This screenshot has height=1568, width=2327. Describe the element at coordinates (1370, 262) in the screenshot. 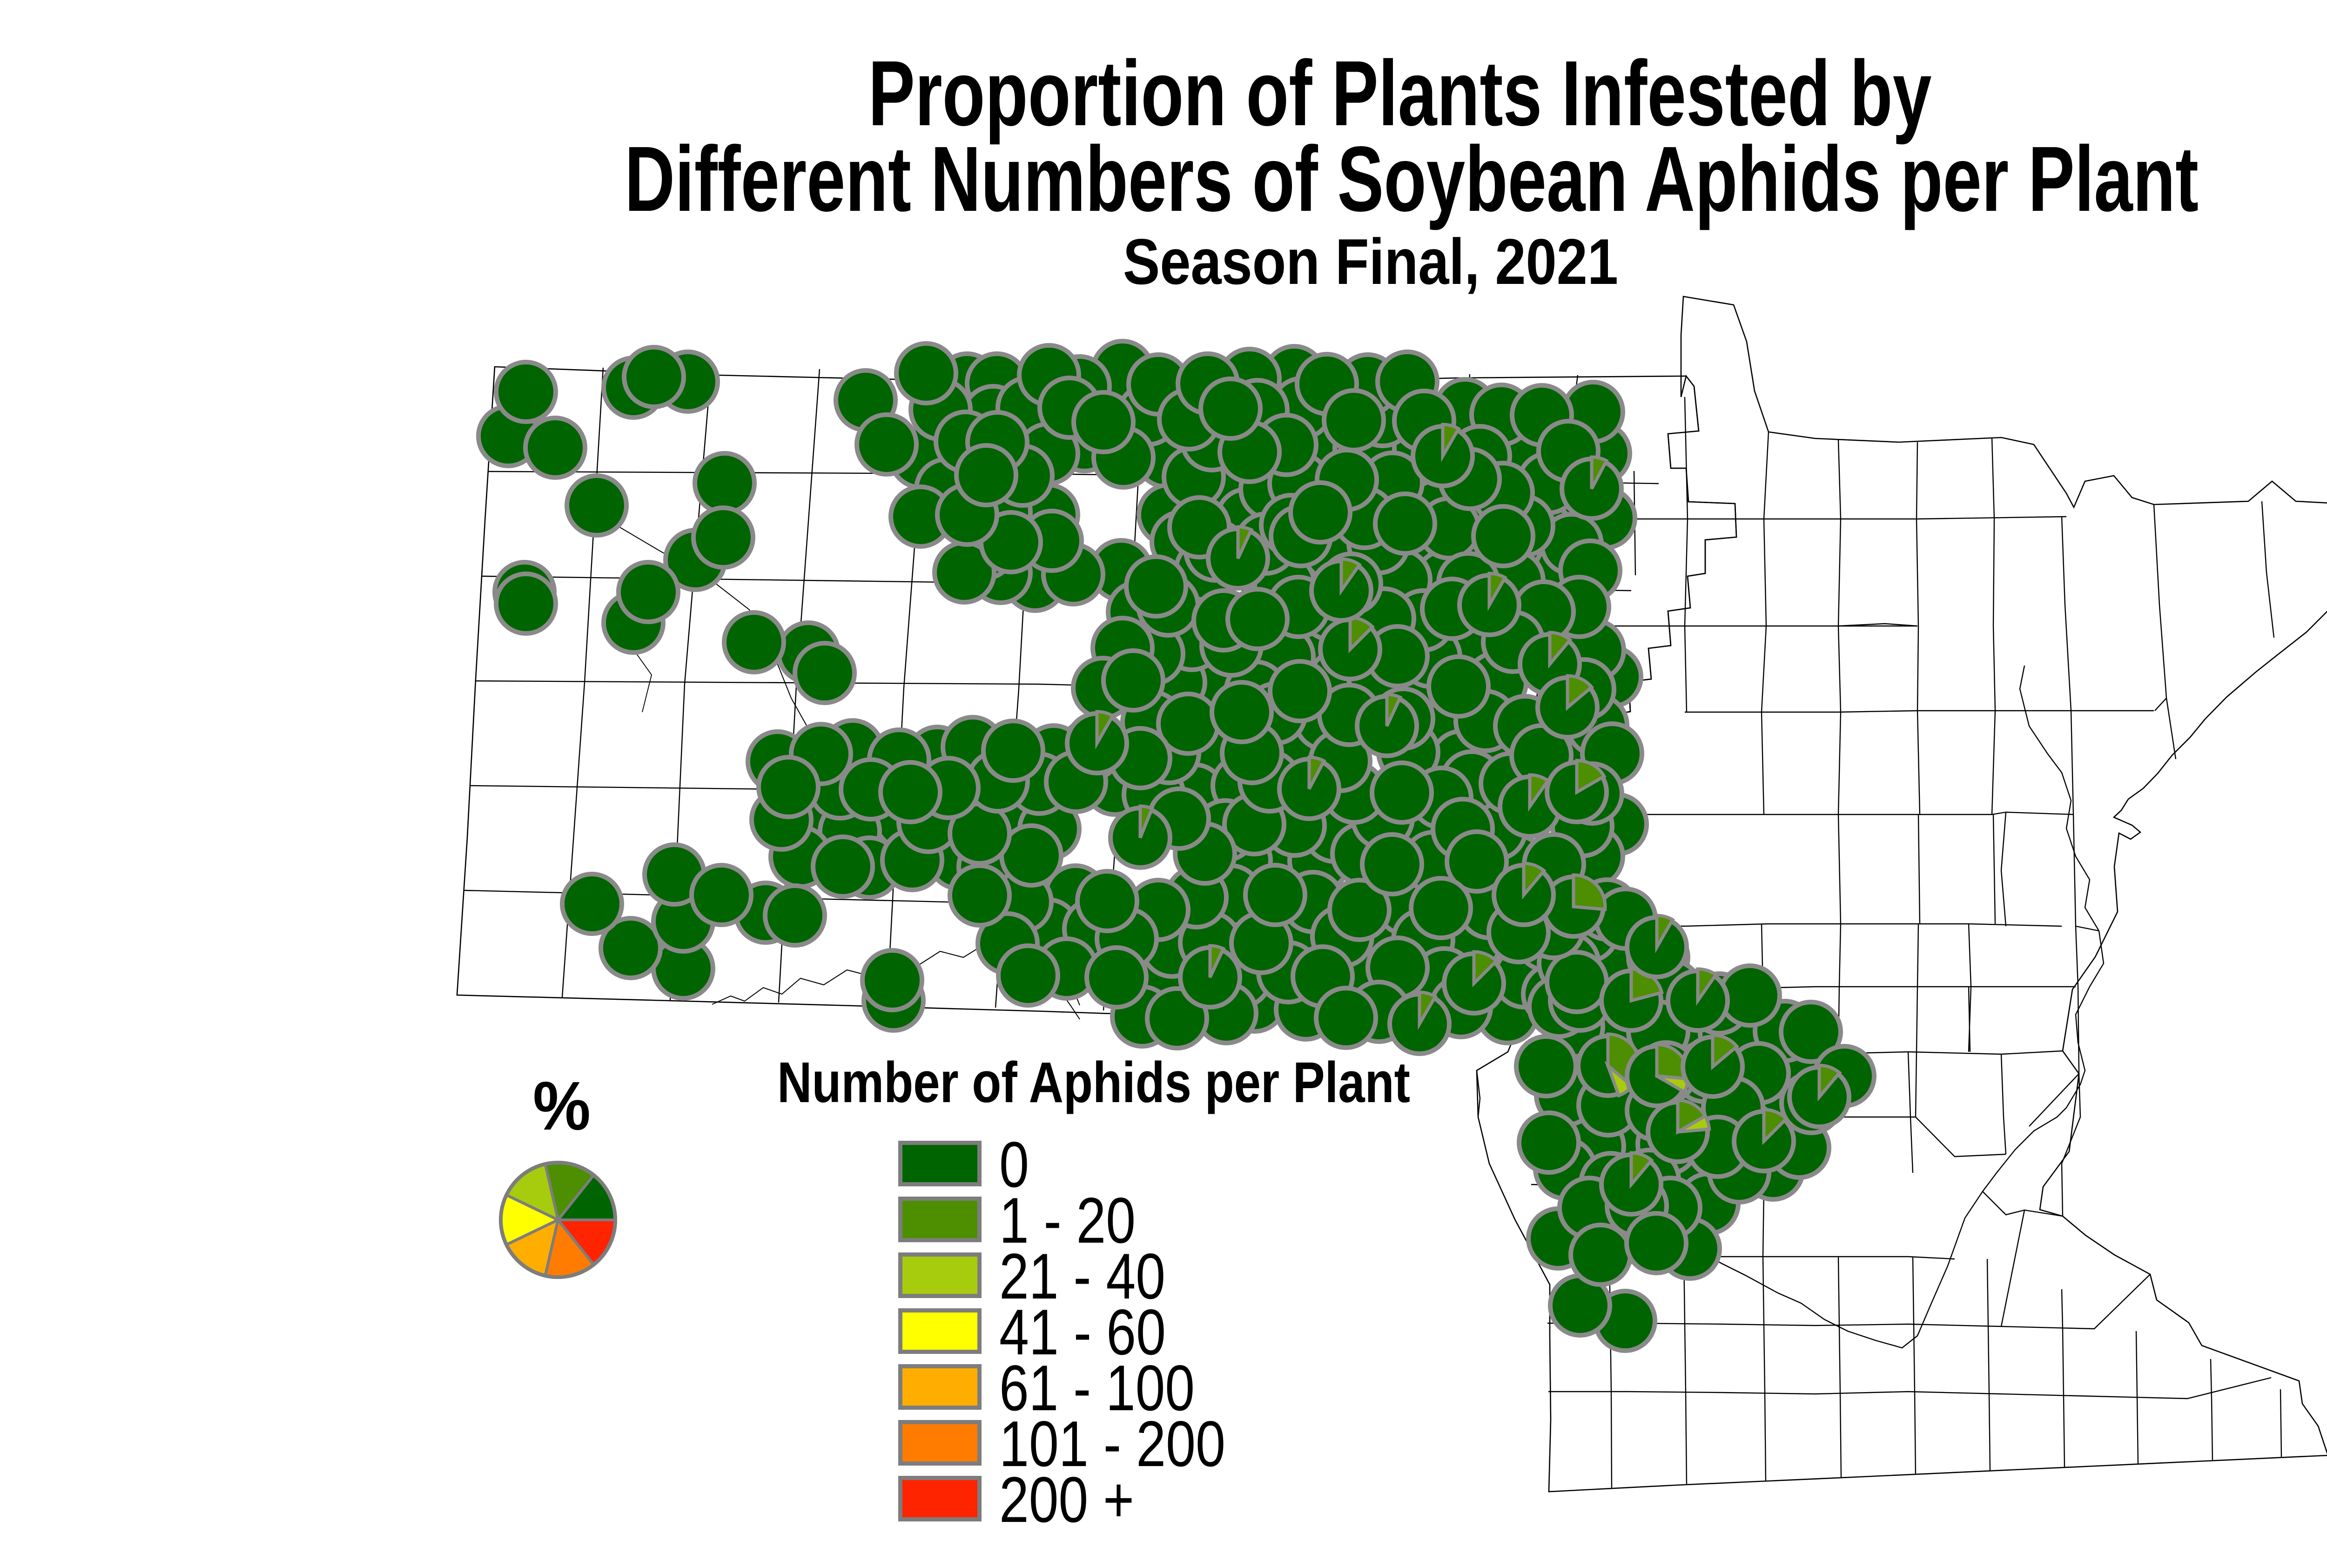

I see `svg-text: Season Final, 2021` at that location.